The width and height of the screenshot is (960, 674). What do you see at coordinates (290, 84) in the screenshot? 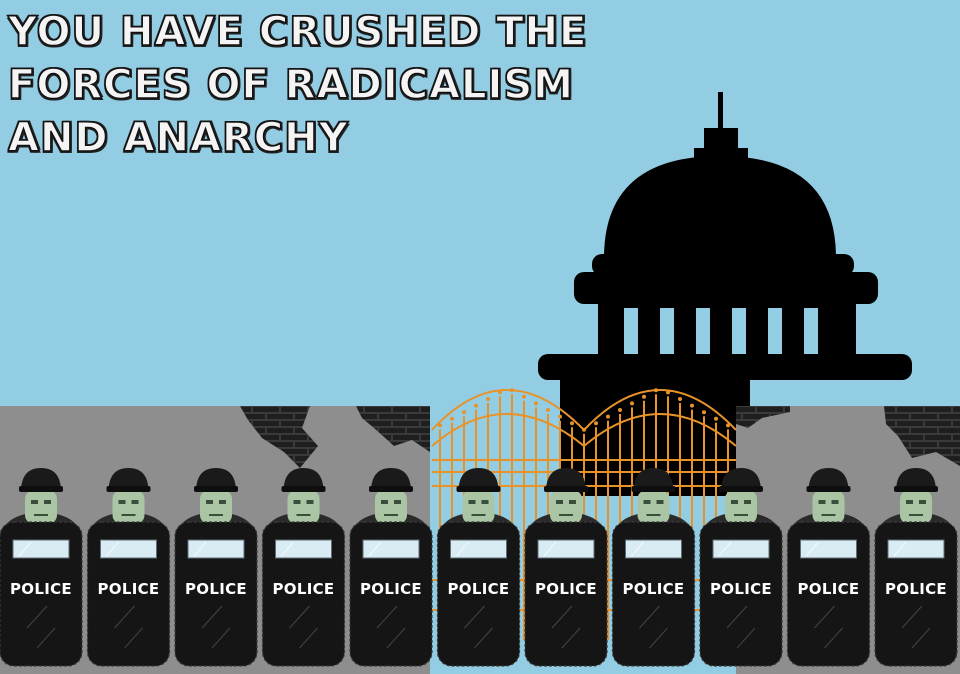
I see `headline-line-2: FORCES OF RADICALISM` at bounding box center [290, 84].